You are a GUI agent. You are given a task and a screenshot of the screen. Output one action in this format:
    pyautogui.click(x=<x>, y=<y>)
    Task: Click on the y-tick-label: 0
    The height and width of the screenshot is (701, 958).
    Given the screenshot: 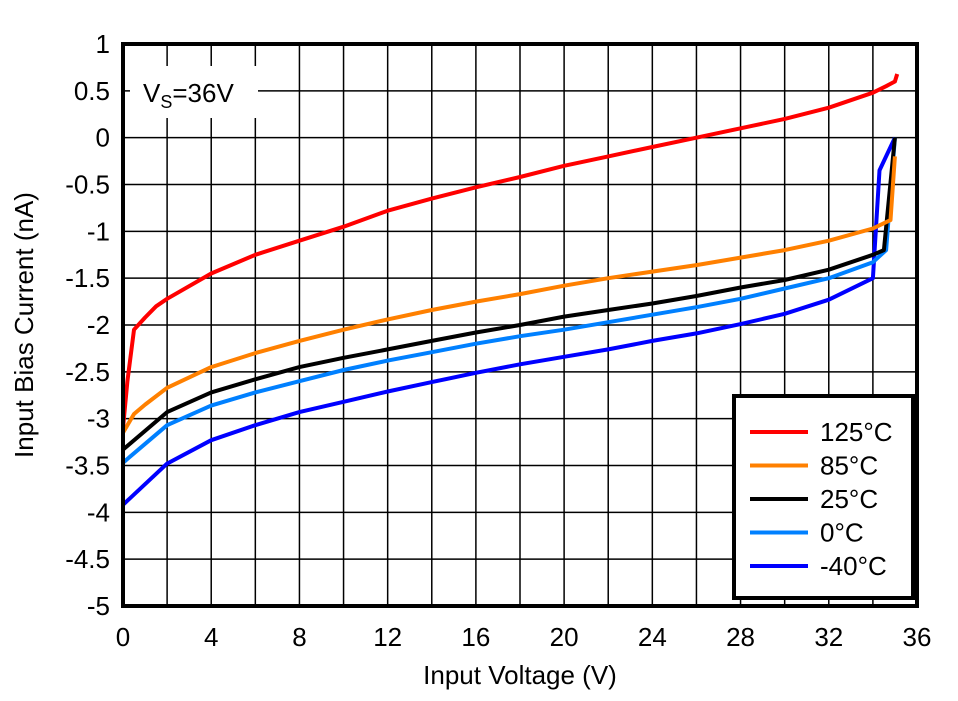 What is the action you would take?
    pyautogui.click(x=103, y=138)
    